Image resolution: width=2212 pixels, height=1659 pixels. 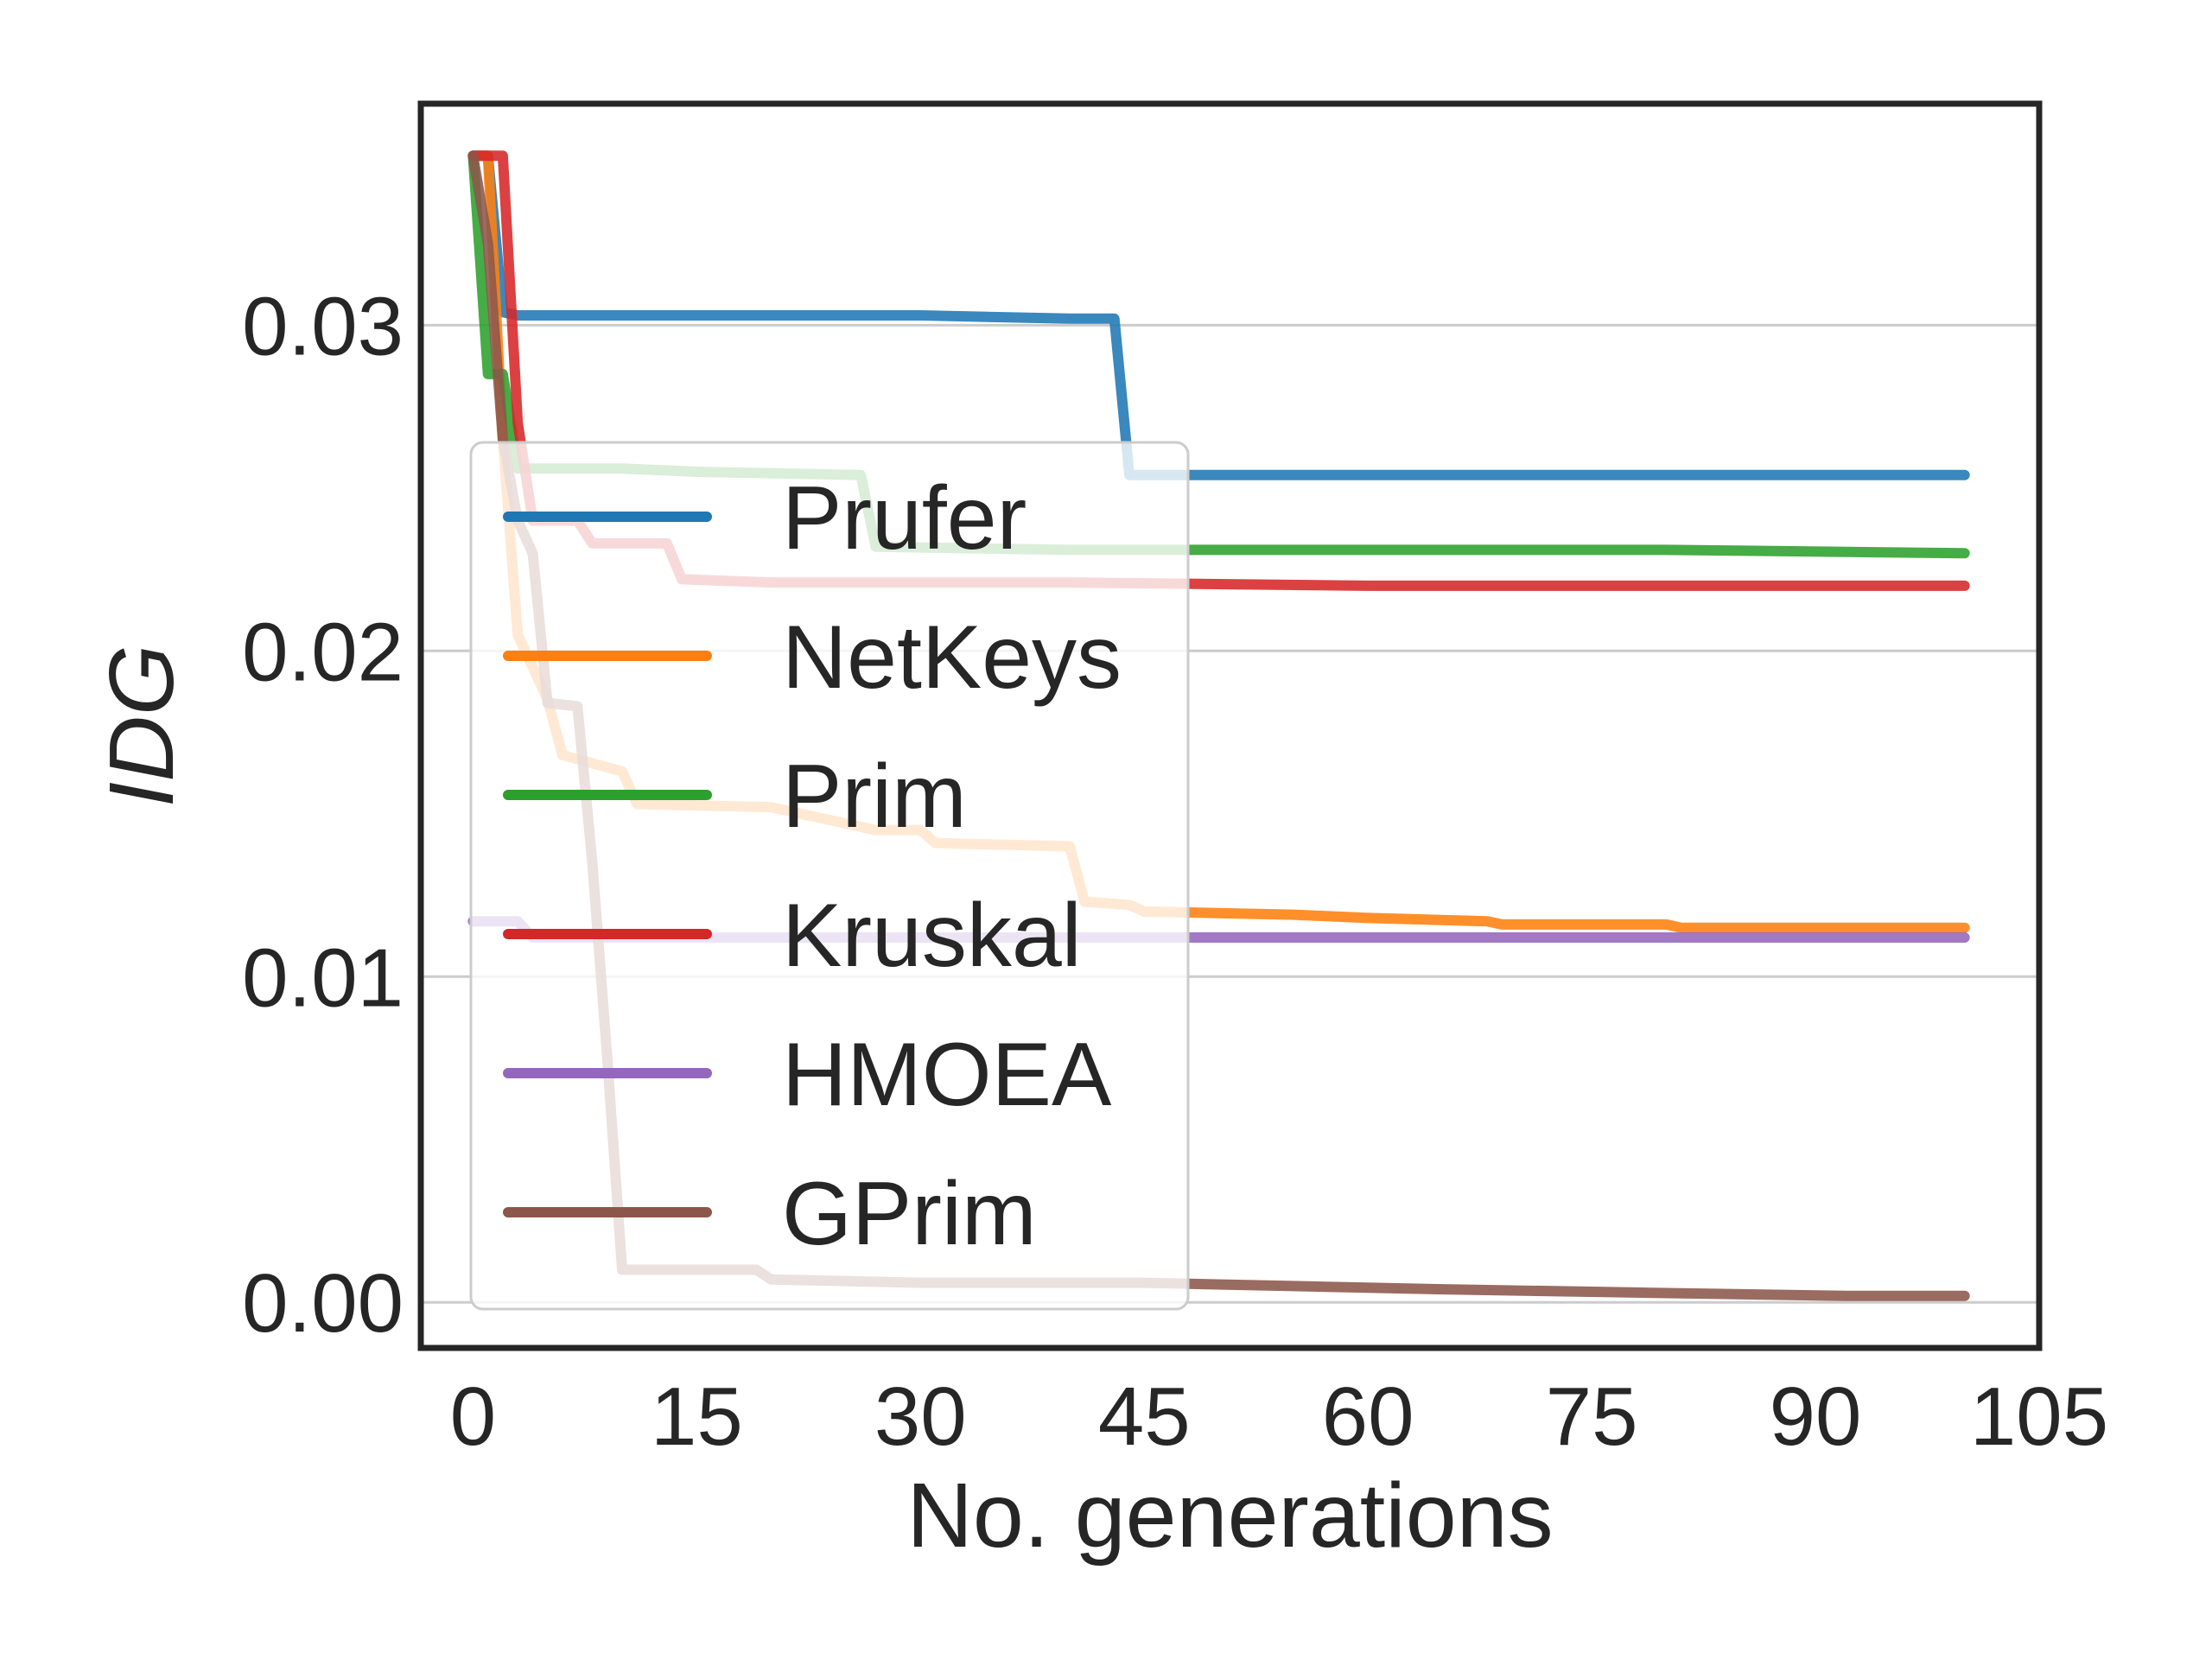 What do you see at coordinates (920, 1416) in the screenshot?
I see `x-tick-label: 30` at bounding box center [920, 1416].